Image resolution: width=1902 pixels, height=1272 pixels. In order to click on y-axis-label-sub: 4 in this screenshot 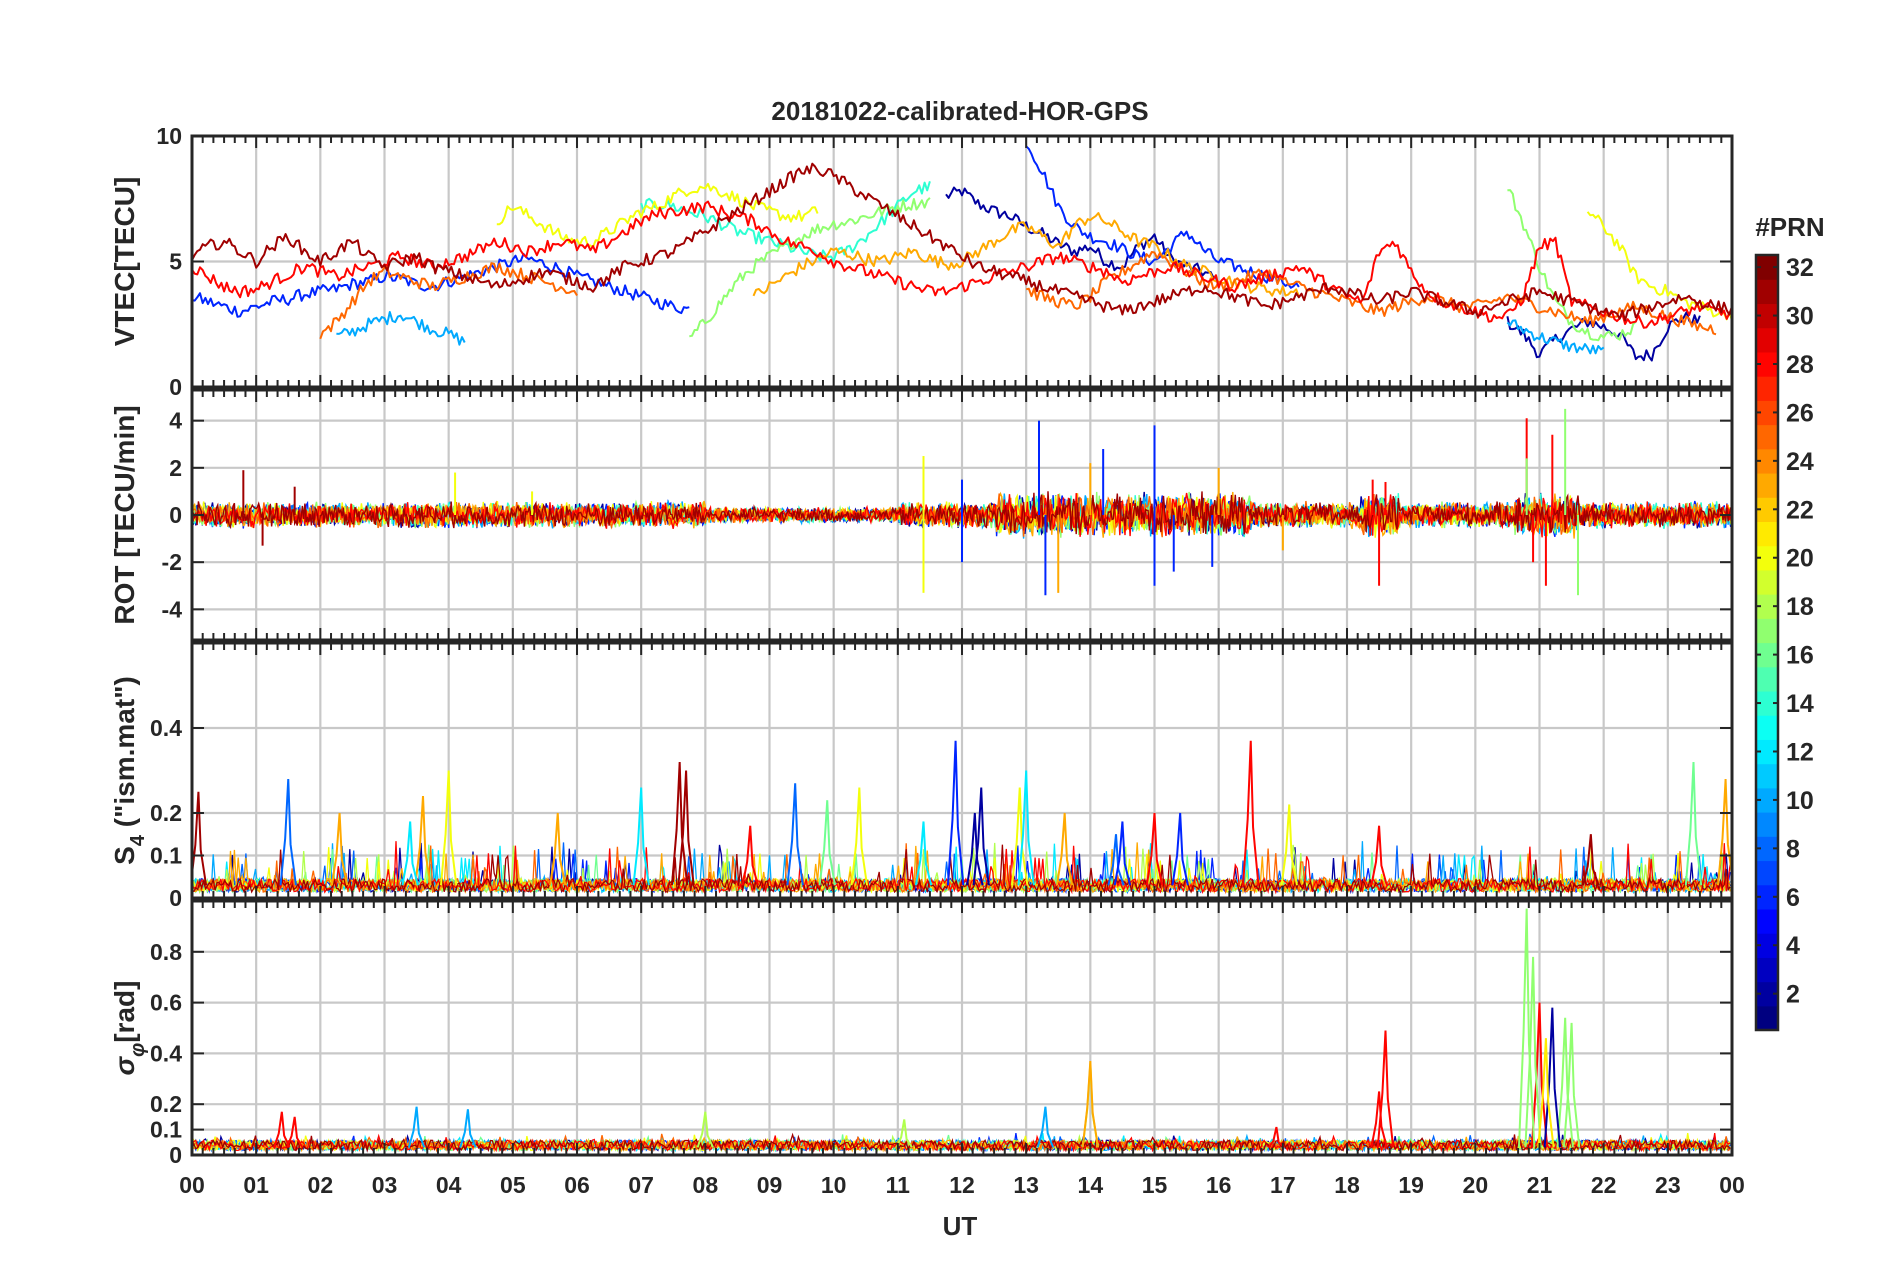, I will do `click(138, 840)`.